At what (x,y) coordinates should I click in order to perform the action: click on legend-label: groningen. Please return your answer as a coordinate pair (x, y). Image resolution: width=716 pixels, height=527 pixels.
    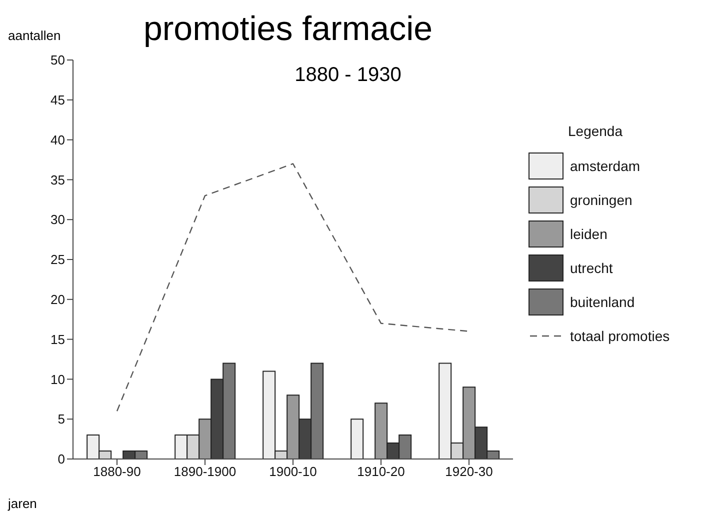
    Looking at the image, I should click on (601, 200).